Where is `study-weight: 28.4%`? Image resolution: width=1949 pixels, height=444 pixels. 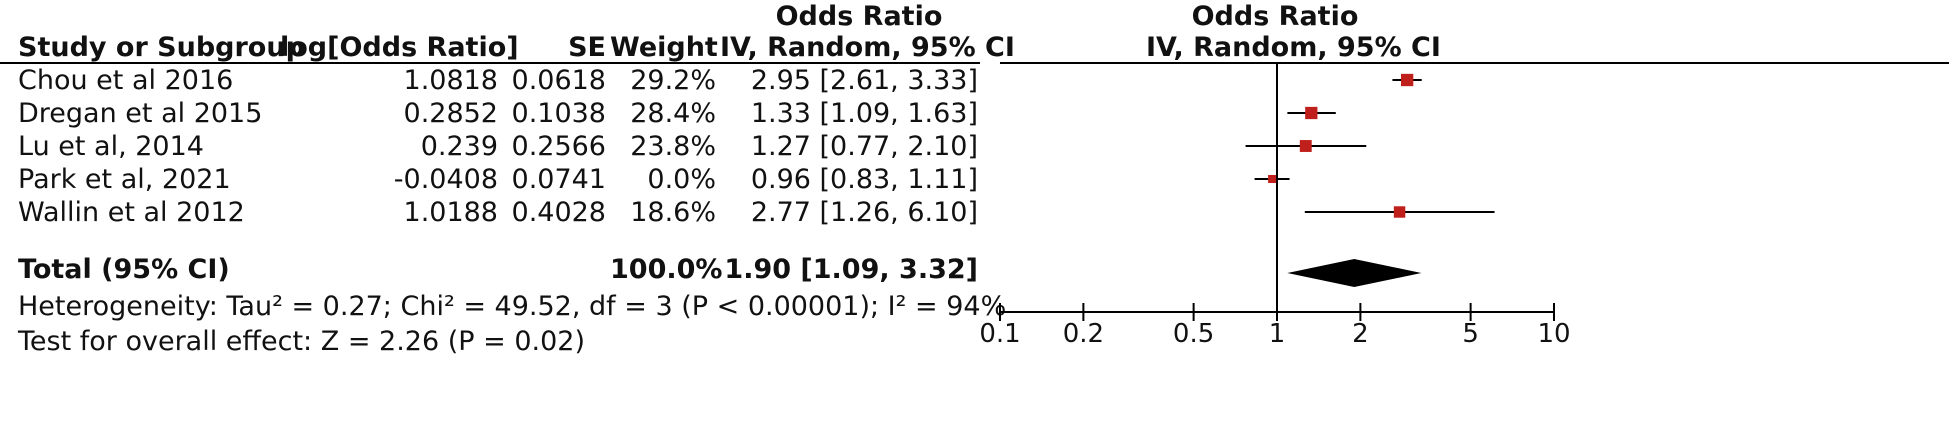
study-weight: 28.4% is located at coordinates (673, 113).